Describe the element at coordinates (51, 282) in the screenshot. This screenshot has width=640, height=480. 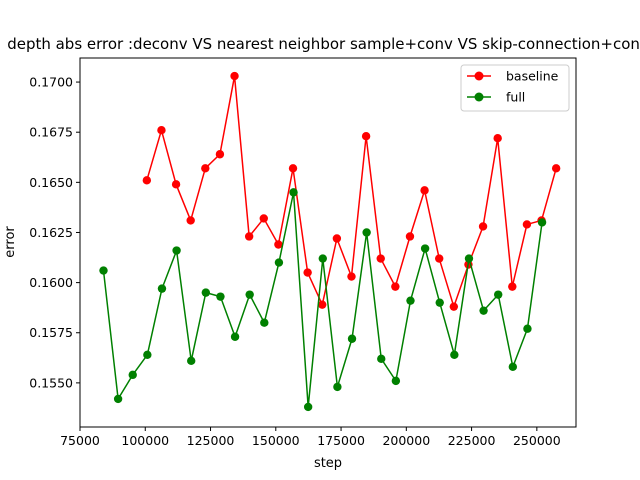
I see `y-tick-label: 0.1600` at that location.